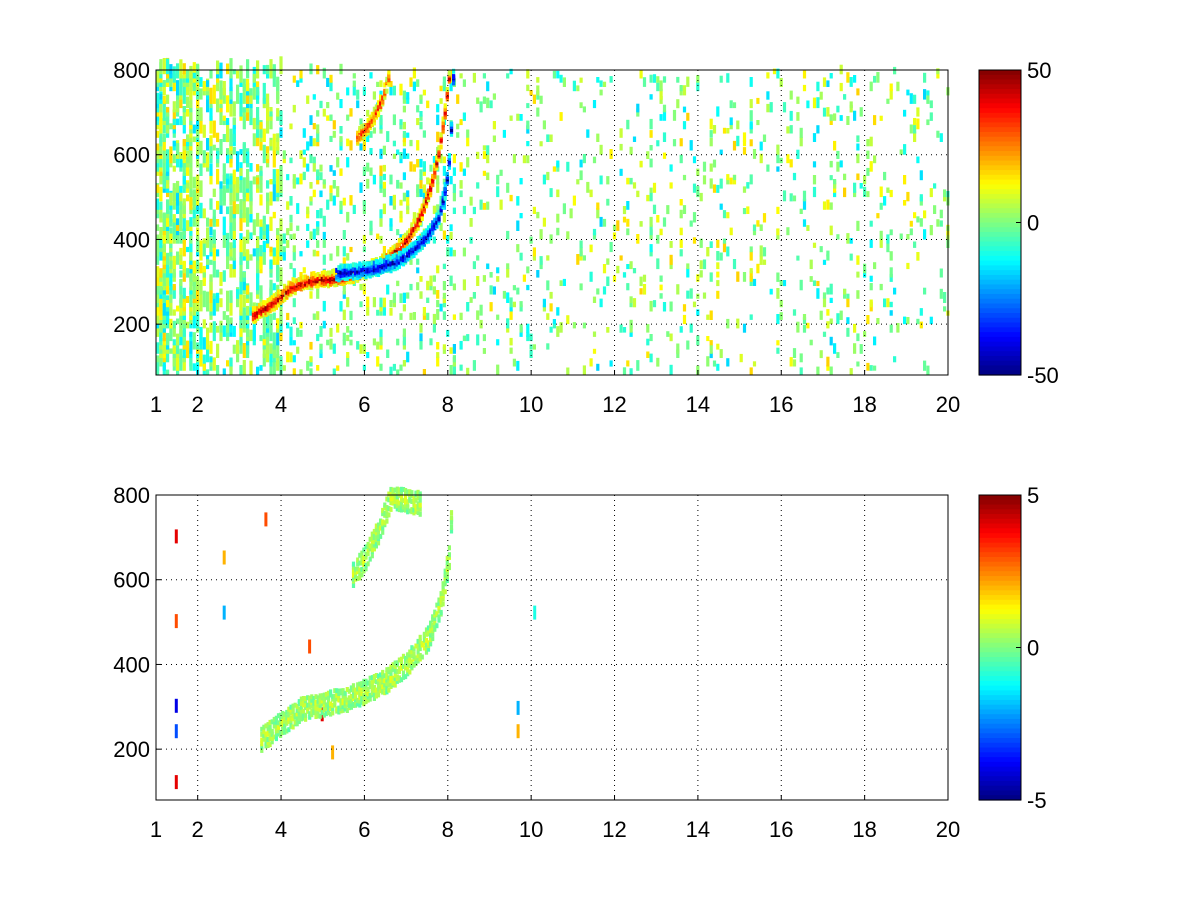 The width and height of the screenshot is (1200, 905). I want to click on x-tick-label: 10, so click(531, 404).